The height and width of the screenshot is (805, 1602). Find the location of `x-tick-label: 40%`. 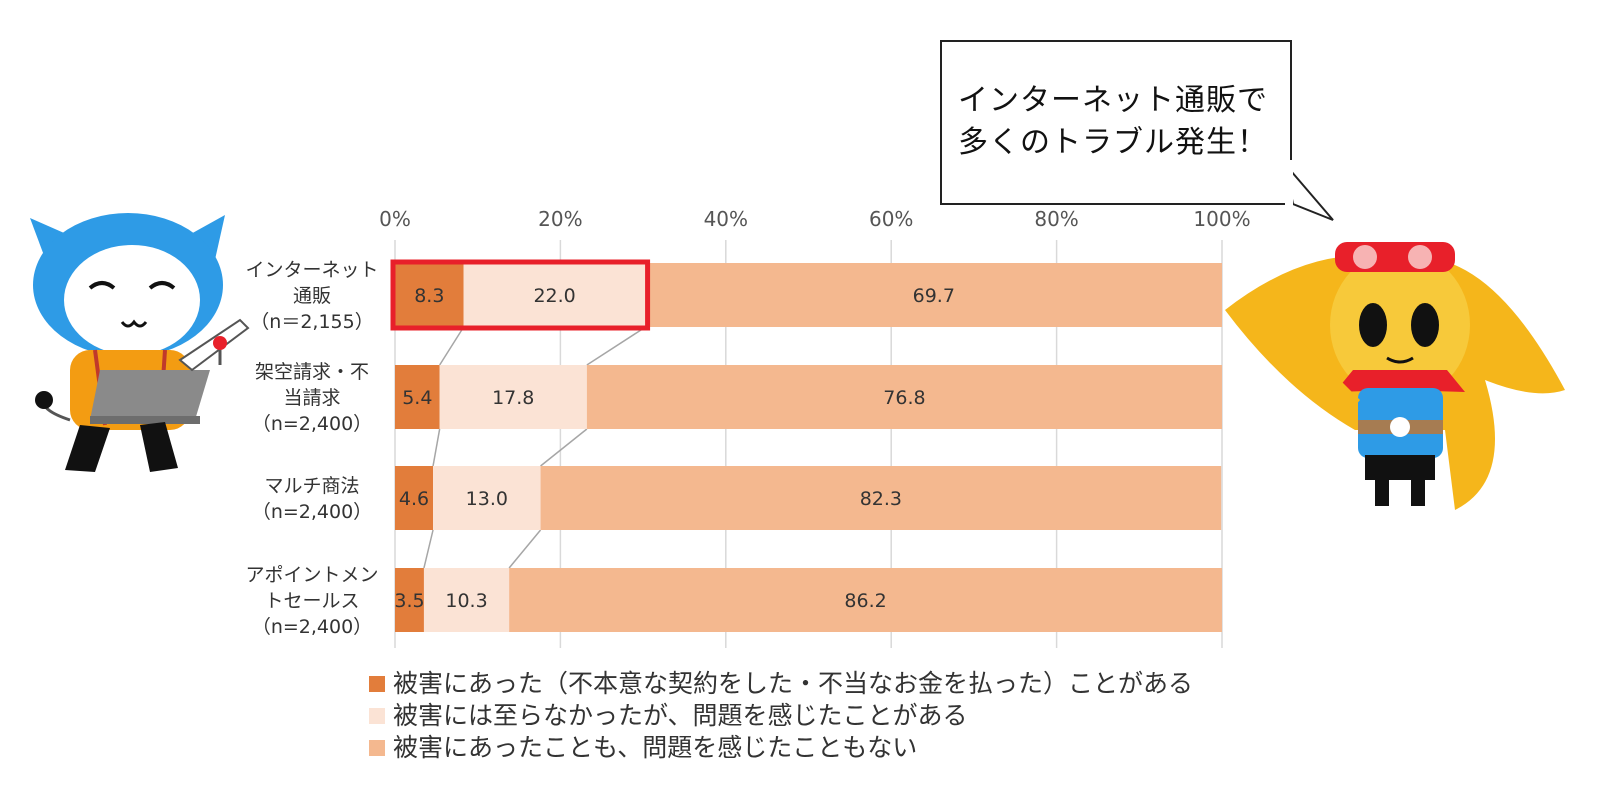

x-tick-label: 40% is located at coordinates (726, 219).